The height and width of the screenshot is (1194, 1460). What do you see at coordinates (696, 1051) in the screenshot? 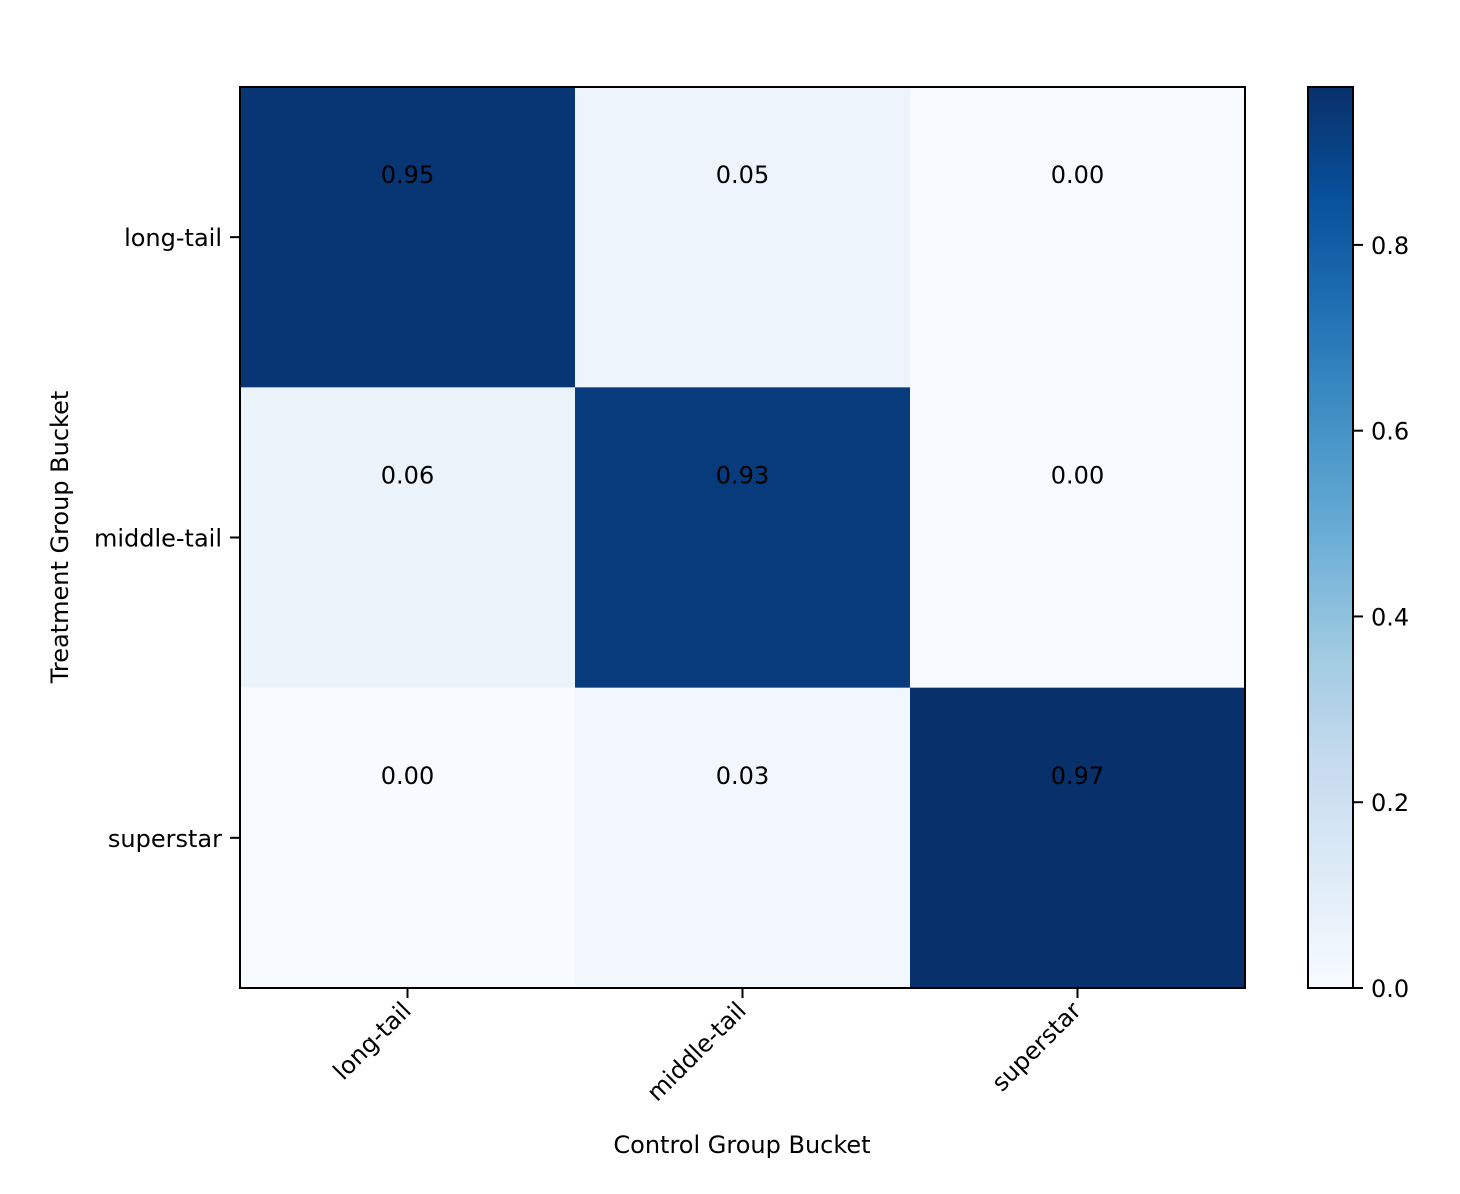
I see `x-tick-label: middle-tail` at bounding box center [696, 1051].